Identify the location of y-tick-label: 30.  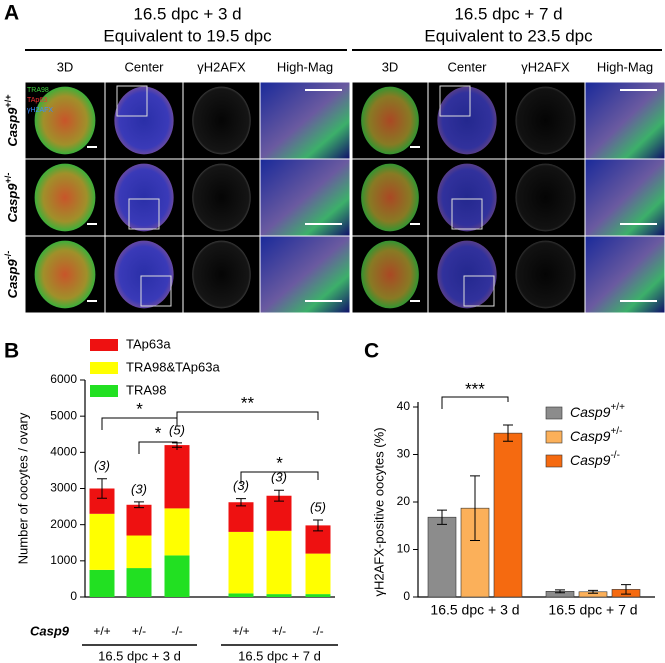
(404, 454).